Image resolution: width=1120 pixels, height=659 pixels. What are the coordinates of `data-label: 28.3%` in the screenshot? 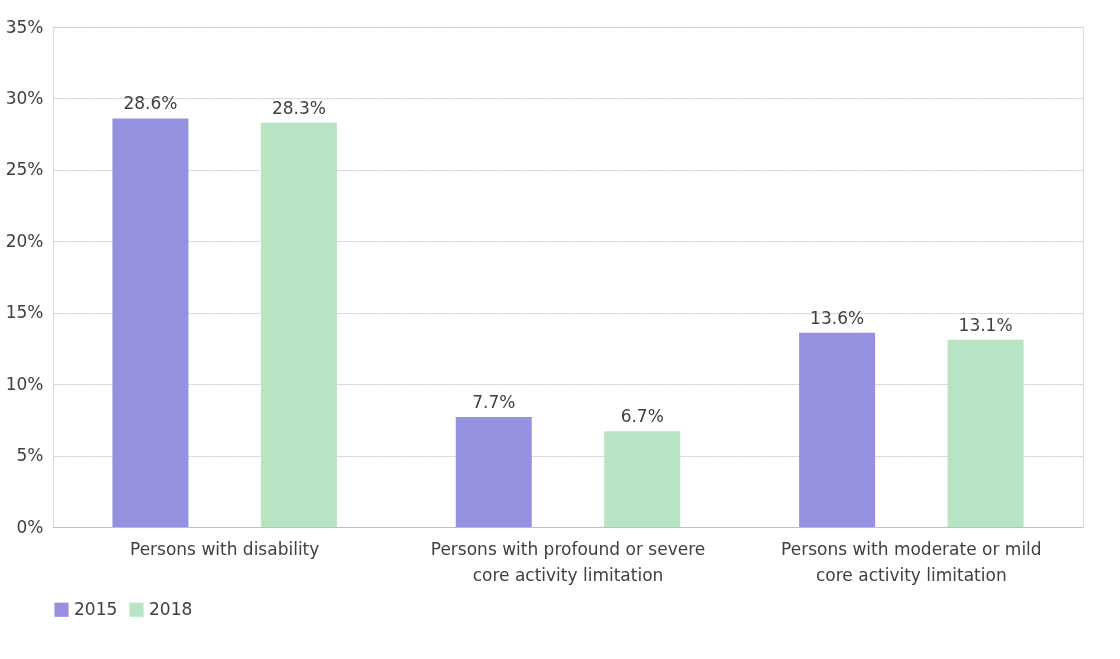 It's located at (298, 107).